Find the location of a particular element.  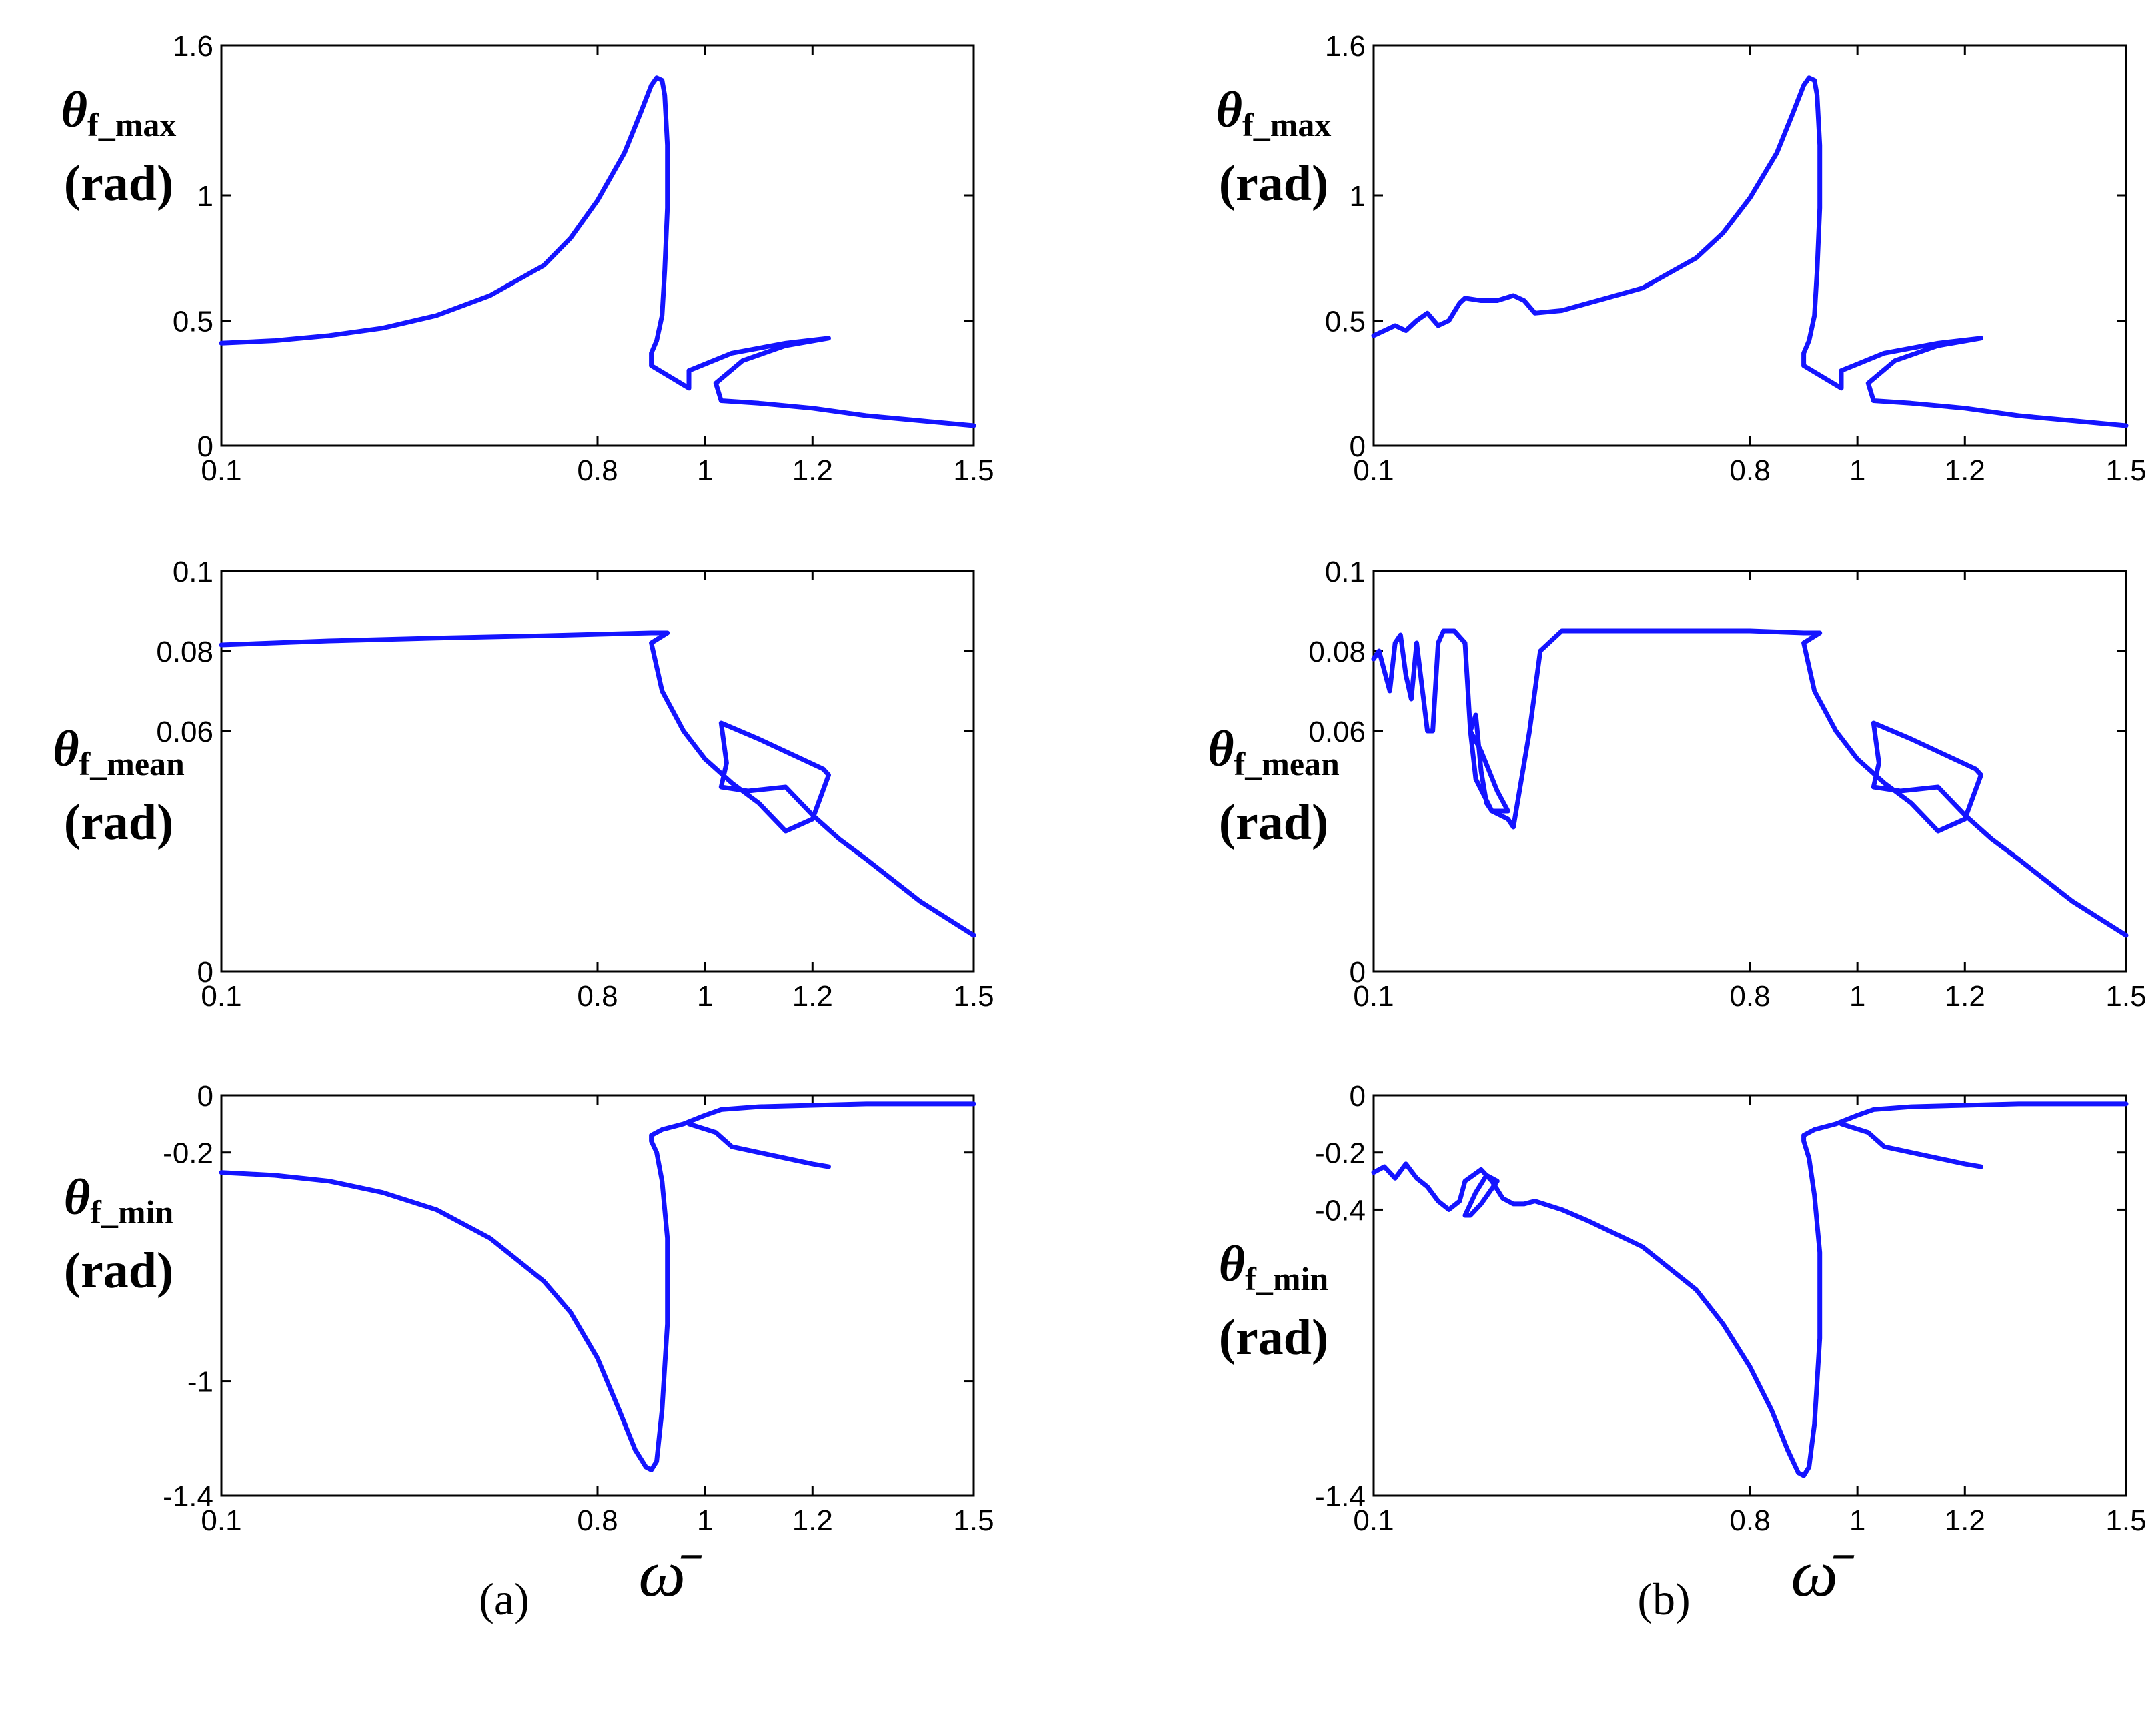

chart-a-min: 0.1 0.8 1 1.2 1.5 -1.4 -1 -0.2 0 θf_min (rad) ω̄ is located at coordinates (529, 1345).